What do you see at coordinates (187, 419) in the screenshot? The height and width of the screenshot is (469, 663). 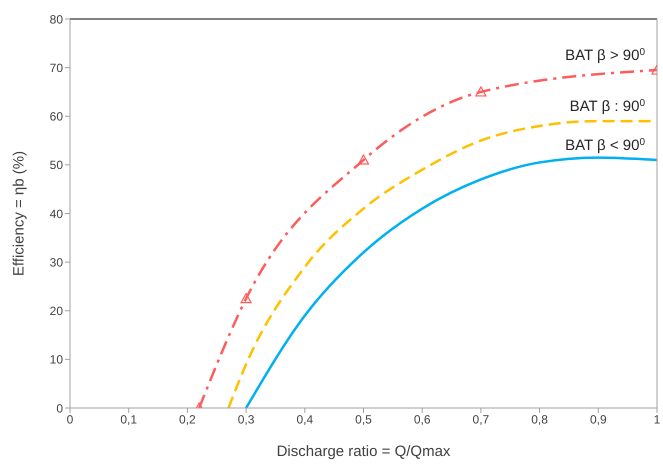 I see `x-tick-label: 0,2` at bounding box center [187, 419].